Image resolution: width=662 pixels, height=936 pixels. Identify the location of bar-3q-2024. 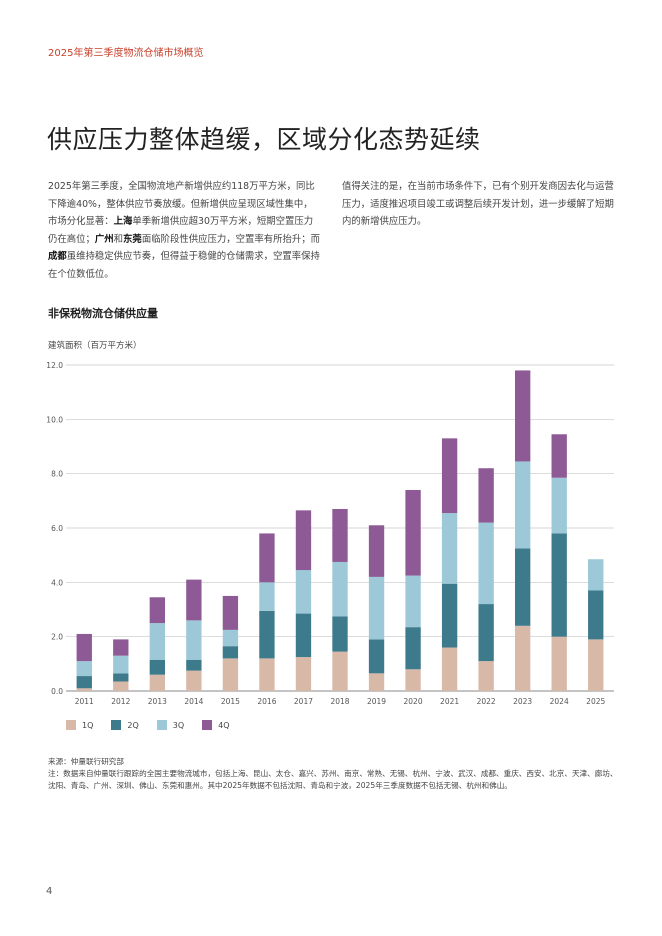
(559, 505).